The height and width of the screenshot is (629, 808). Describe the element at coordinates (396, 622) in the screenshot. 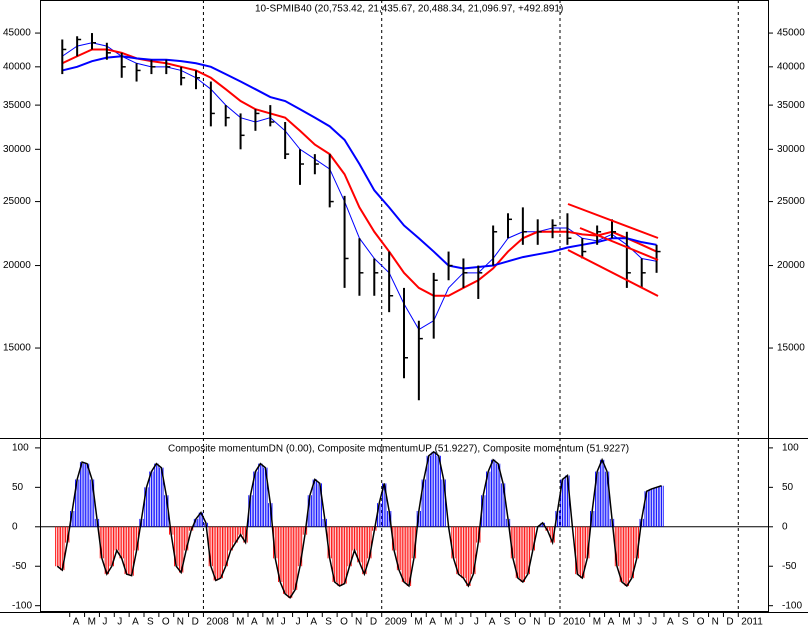

I see `x-tick-label: 2009` at that location.